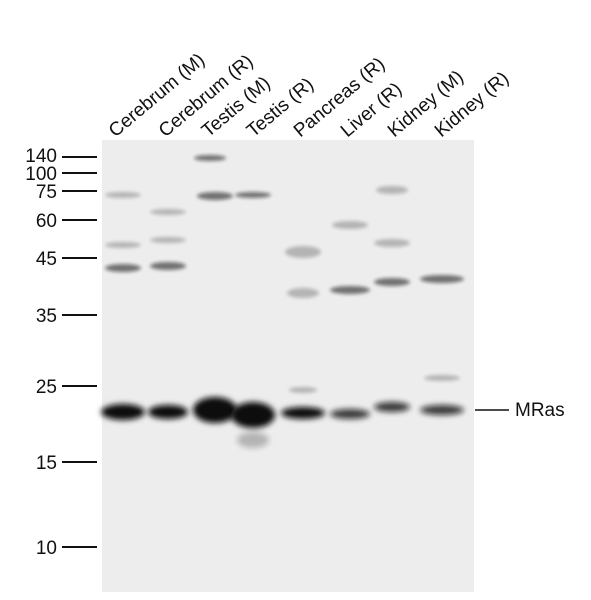 Image resolution: width=591 pixels, height=600 pixels. What do you see at coordinates (46, 387) in the screenshot?
I see `marker-label: 25` at bounding box center [46, 387].